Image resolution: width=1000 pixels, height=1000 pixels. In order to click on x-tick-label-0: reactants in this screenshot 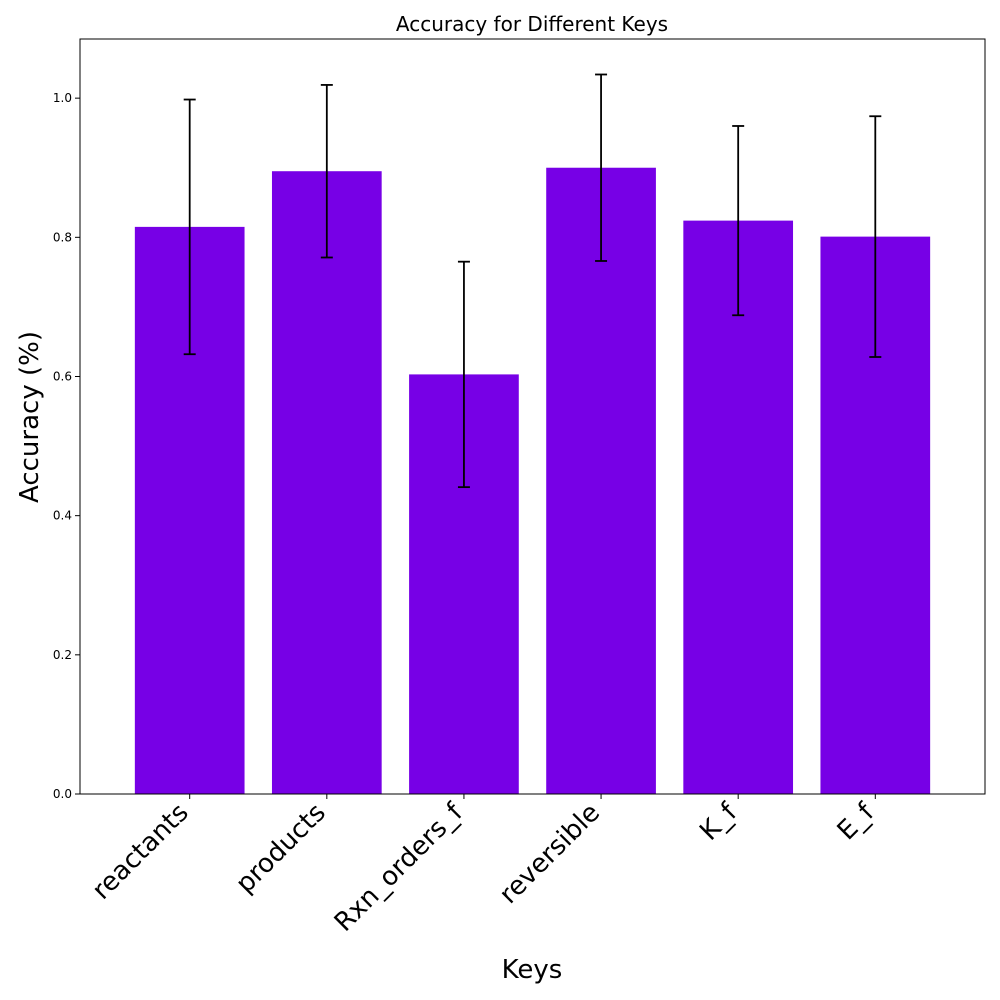, I will do `click(141, 852)`.